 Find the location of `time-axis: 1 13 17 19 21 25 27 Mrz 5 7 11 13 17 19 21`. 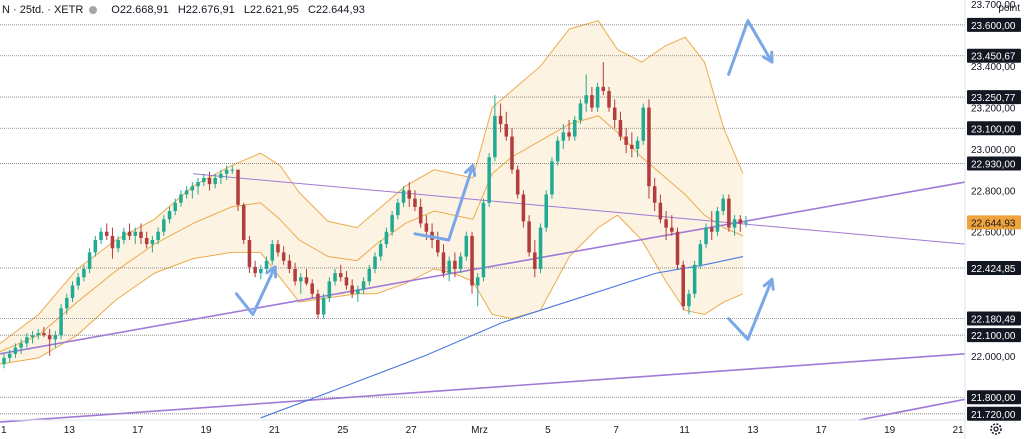

time-axis: 1 13 17 19 21 25 27 Mrz 5 7 11 13 17 19 21 is located at coordinates (482, 427).